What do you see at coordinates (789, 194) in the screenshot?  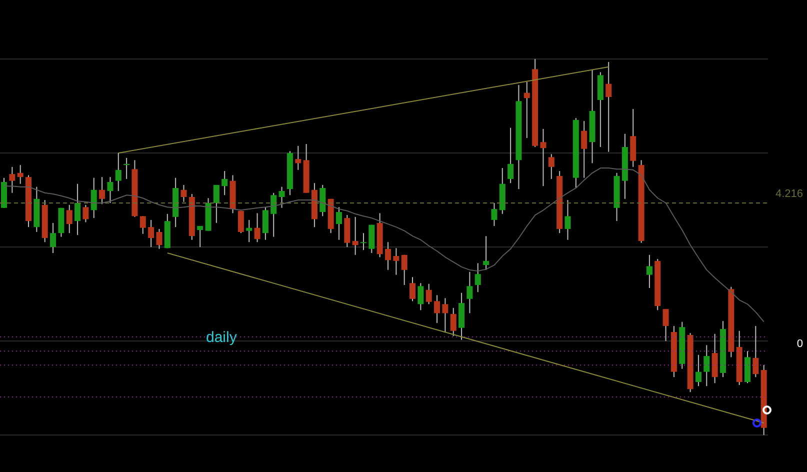 I see `text: 4.216` at bounding box center [789, 194].